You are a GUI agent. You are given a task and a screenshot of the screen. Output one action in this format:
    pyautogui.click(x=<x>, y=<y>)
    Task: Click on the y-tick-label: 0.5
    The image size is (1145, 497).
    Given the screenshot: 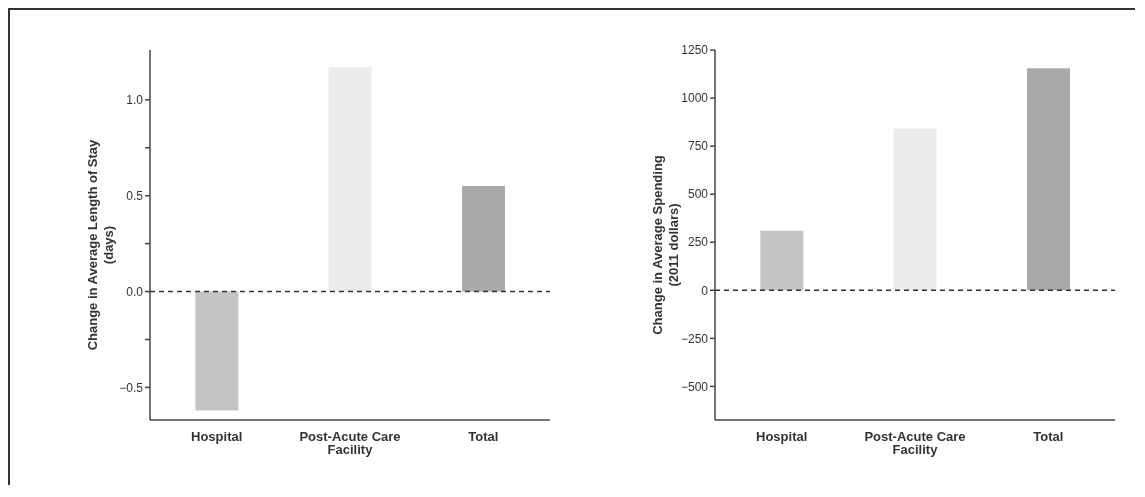 What is the action you would take?
    pyautogui.click(x=135, y=195)
    